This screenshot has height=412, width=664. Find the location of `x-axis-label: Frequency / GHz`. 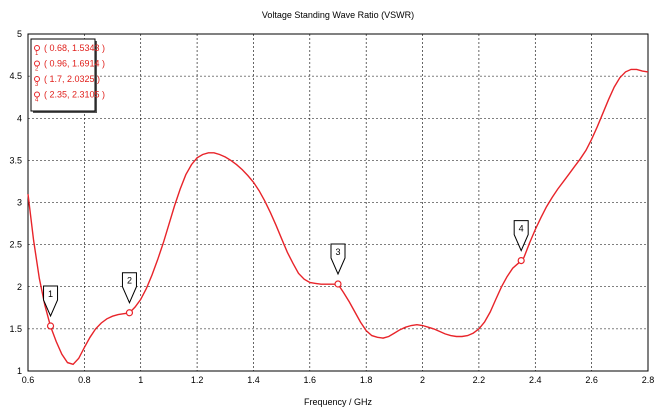

x-axis-label: Frequency / GHz is located at coordinates (338, 402).